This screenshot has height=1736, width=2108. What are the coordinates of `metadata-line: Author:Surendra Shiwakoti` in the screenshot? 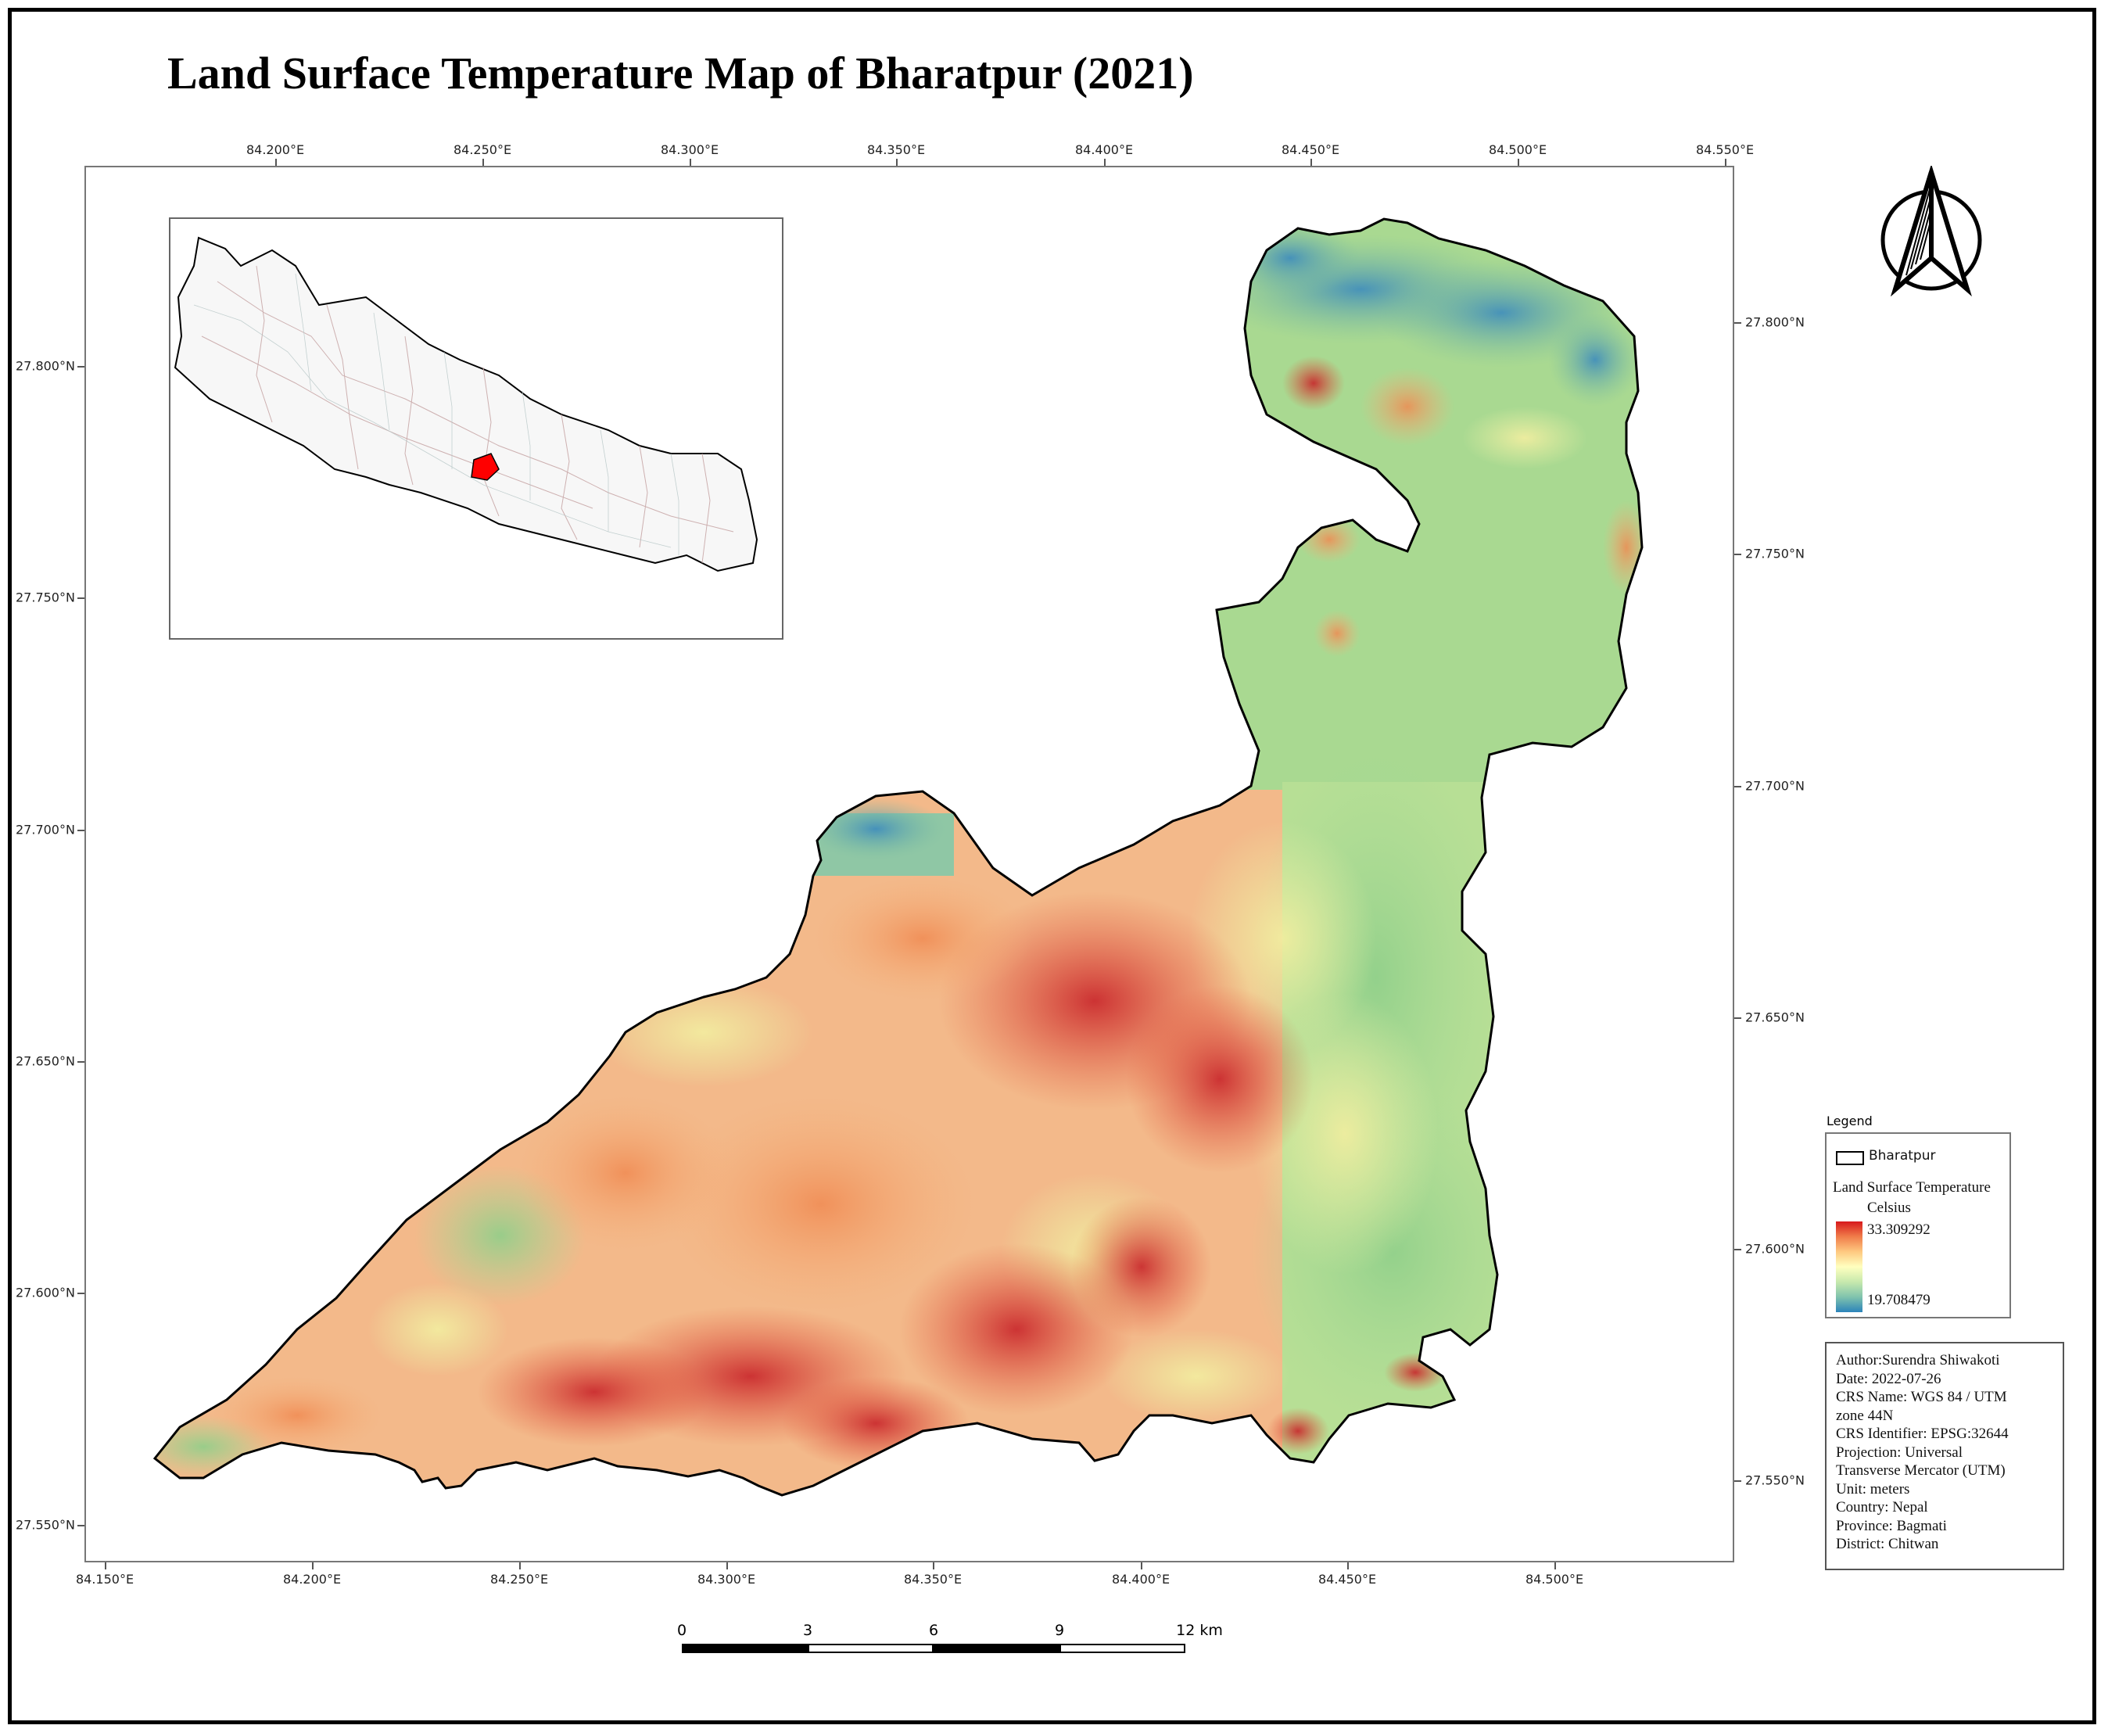 It's located at (1918, 1360).